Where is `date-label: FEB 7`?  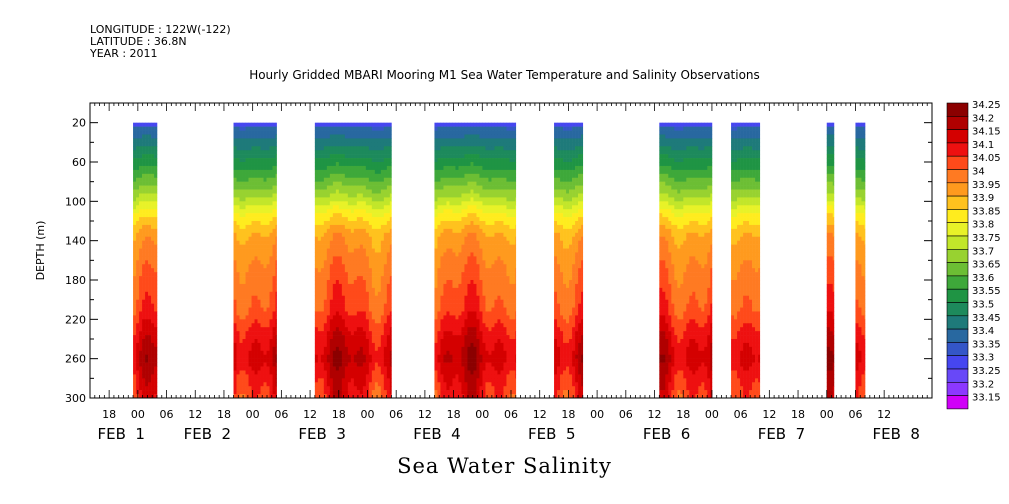 date-label: FEB 7 is located at coordinates (781, 434).